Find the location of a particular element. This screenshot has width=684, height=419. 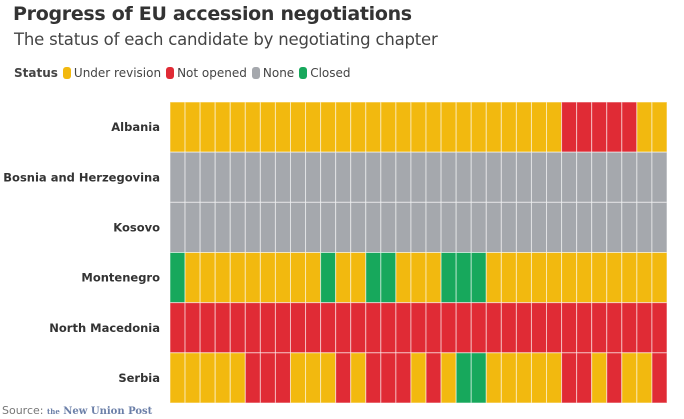

legend-item: Under revision is located at coordinates (111, 73).